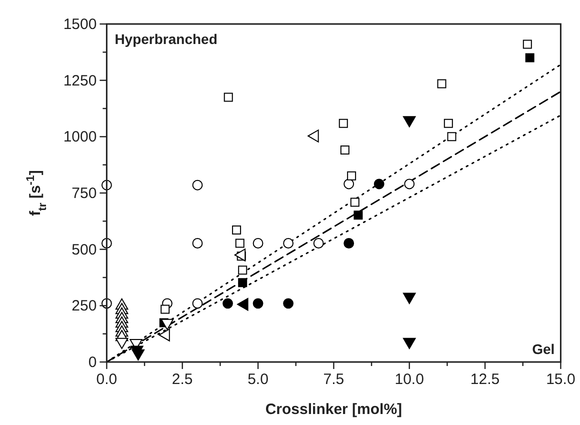  Describe the element at coordinates (80, 24) in the screenshot. I see `y-tick-label: 1500` at that location.